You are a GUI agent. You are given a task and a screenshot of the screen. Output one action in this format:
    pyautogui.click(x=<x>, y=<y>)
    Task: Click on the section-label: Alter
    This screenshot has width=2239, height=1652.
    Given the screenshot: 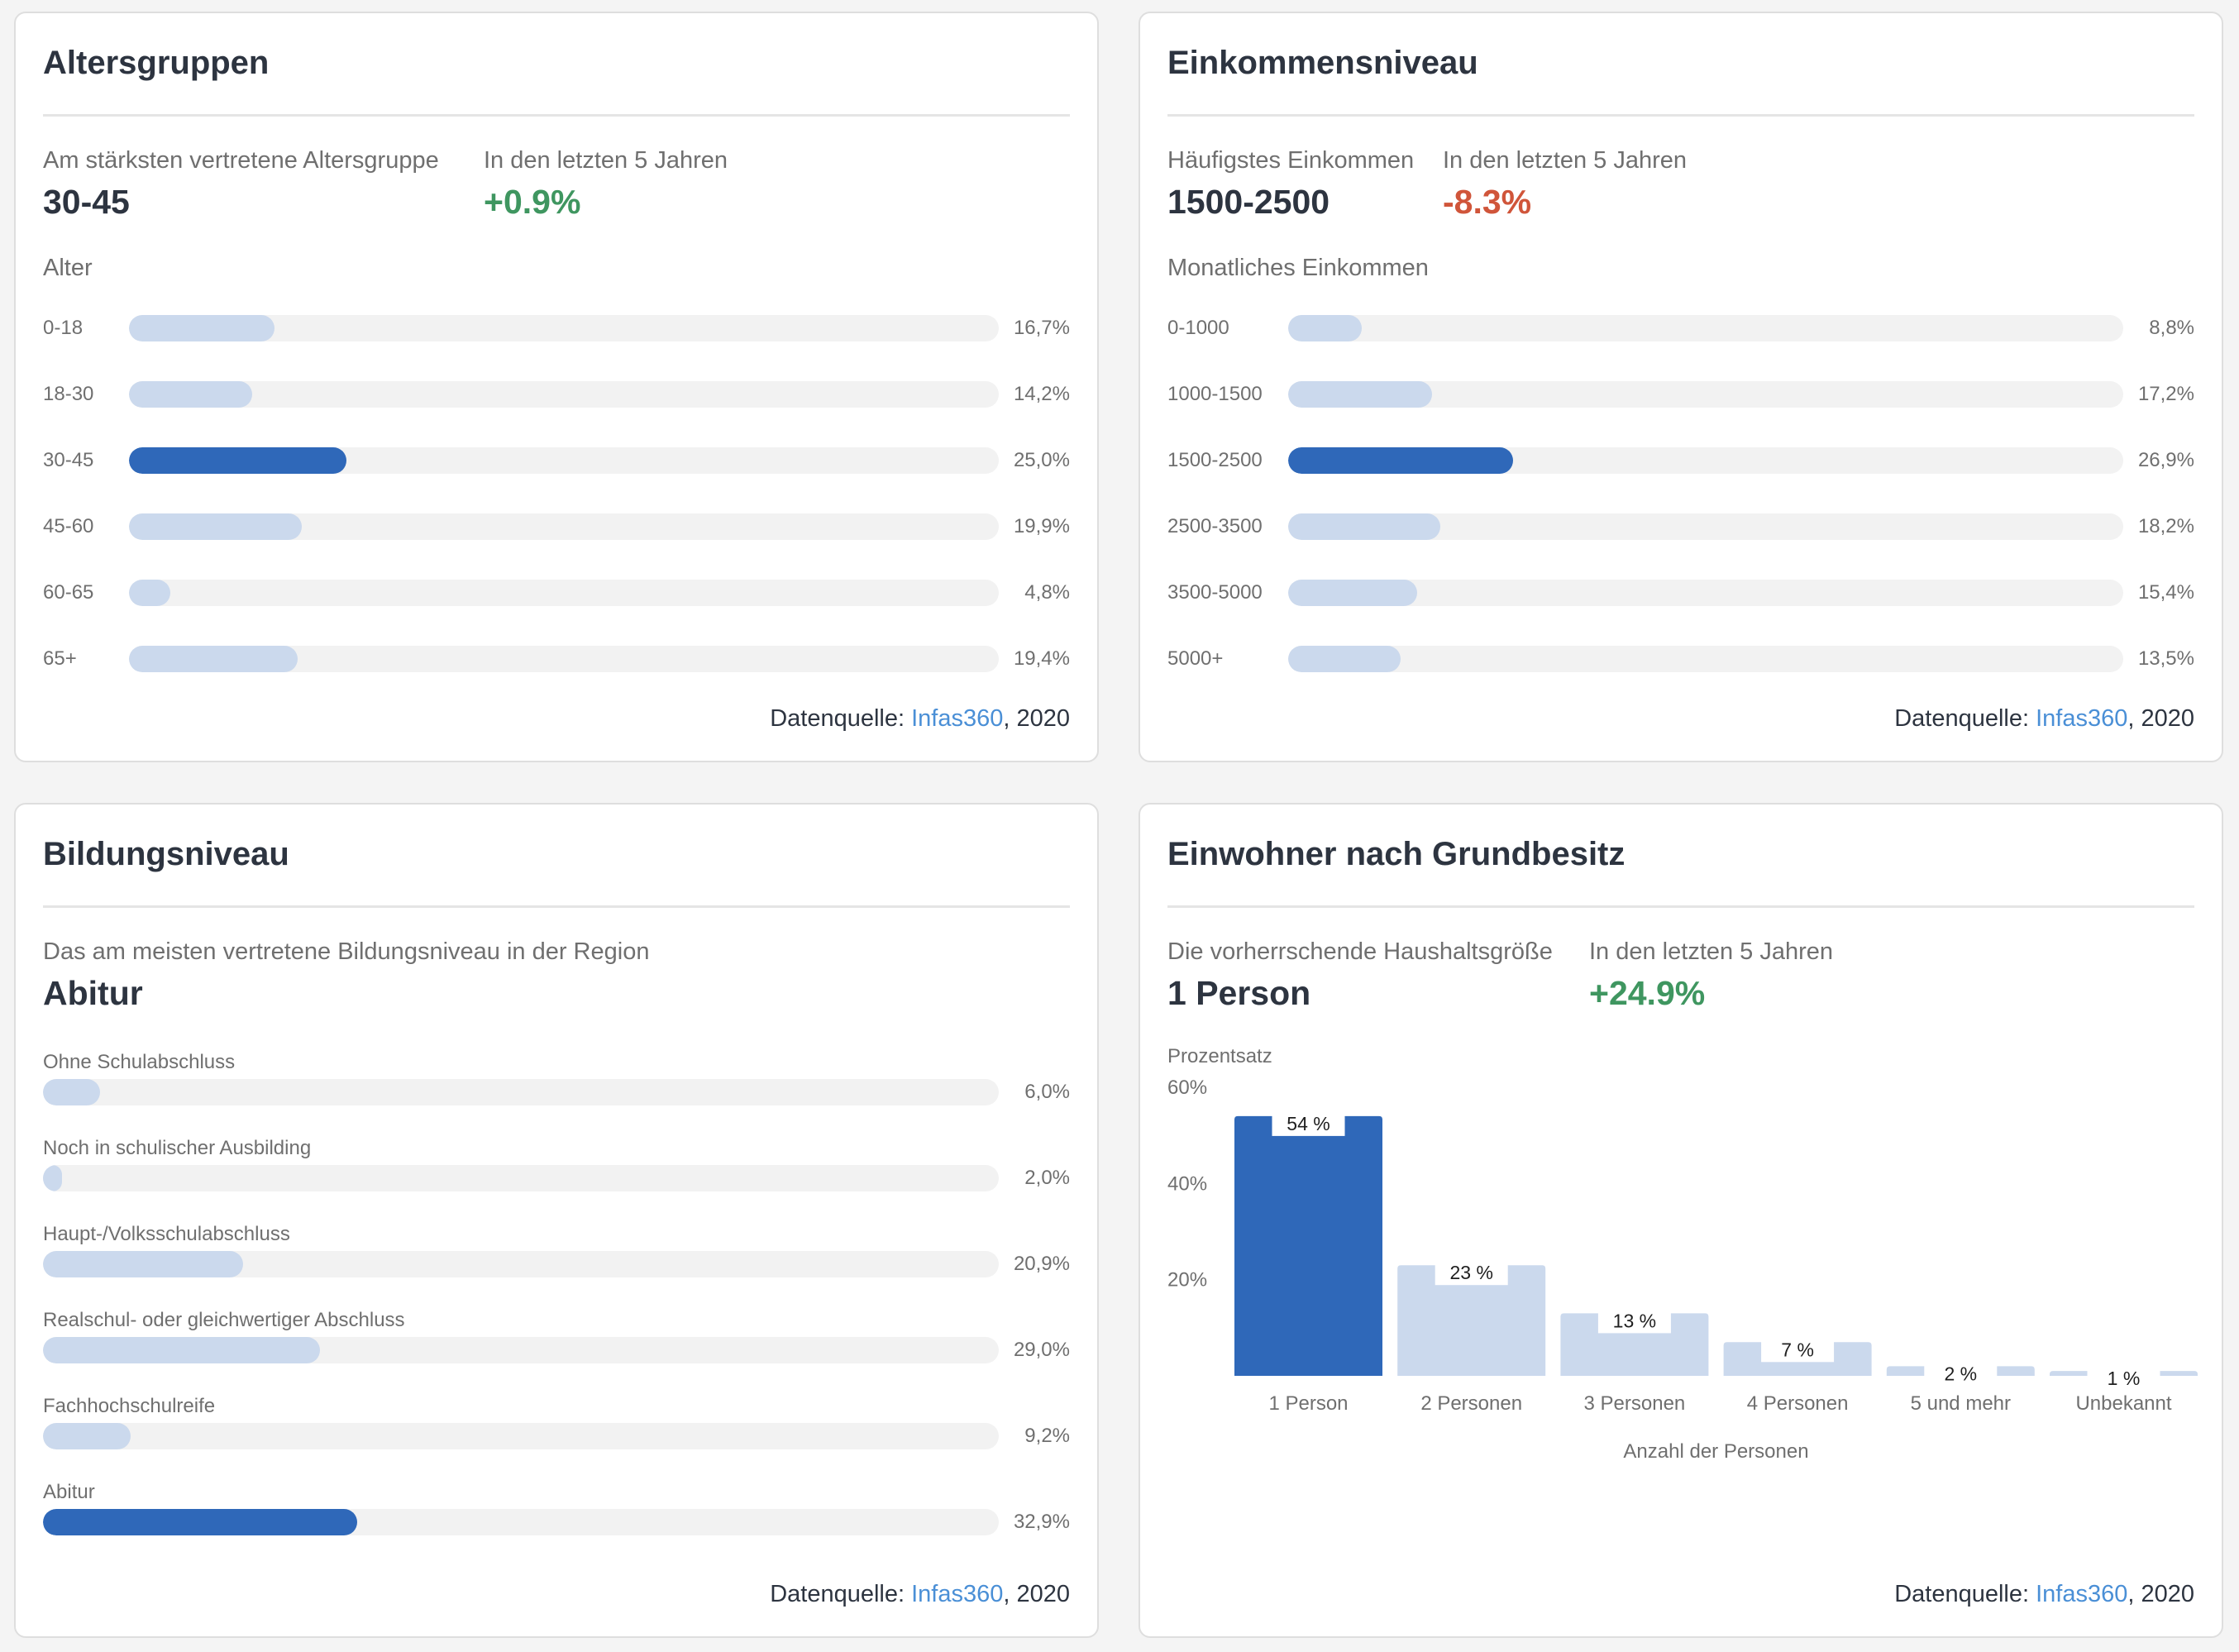 What is the action you would take?
    pyautogui.click(x=68, y=268)
    